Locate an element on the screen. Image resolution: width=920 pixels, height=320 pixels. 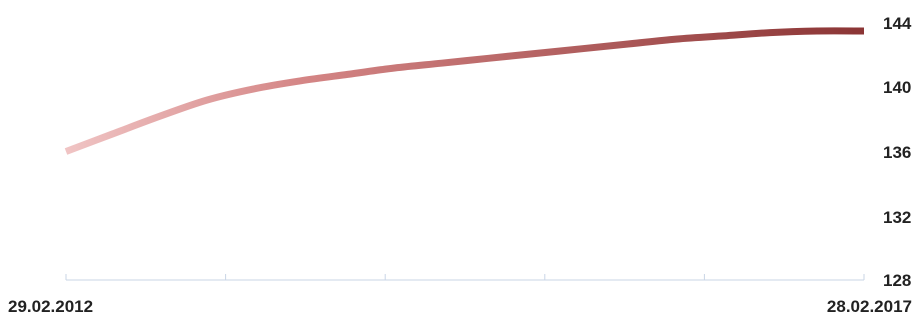
x-tick-label-start: 29.02.2012 is located at coordinates (50, 306).